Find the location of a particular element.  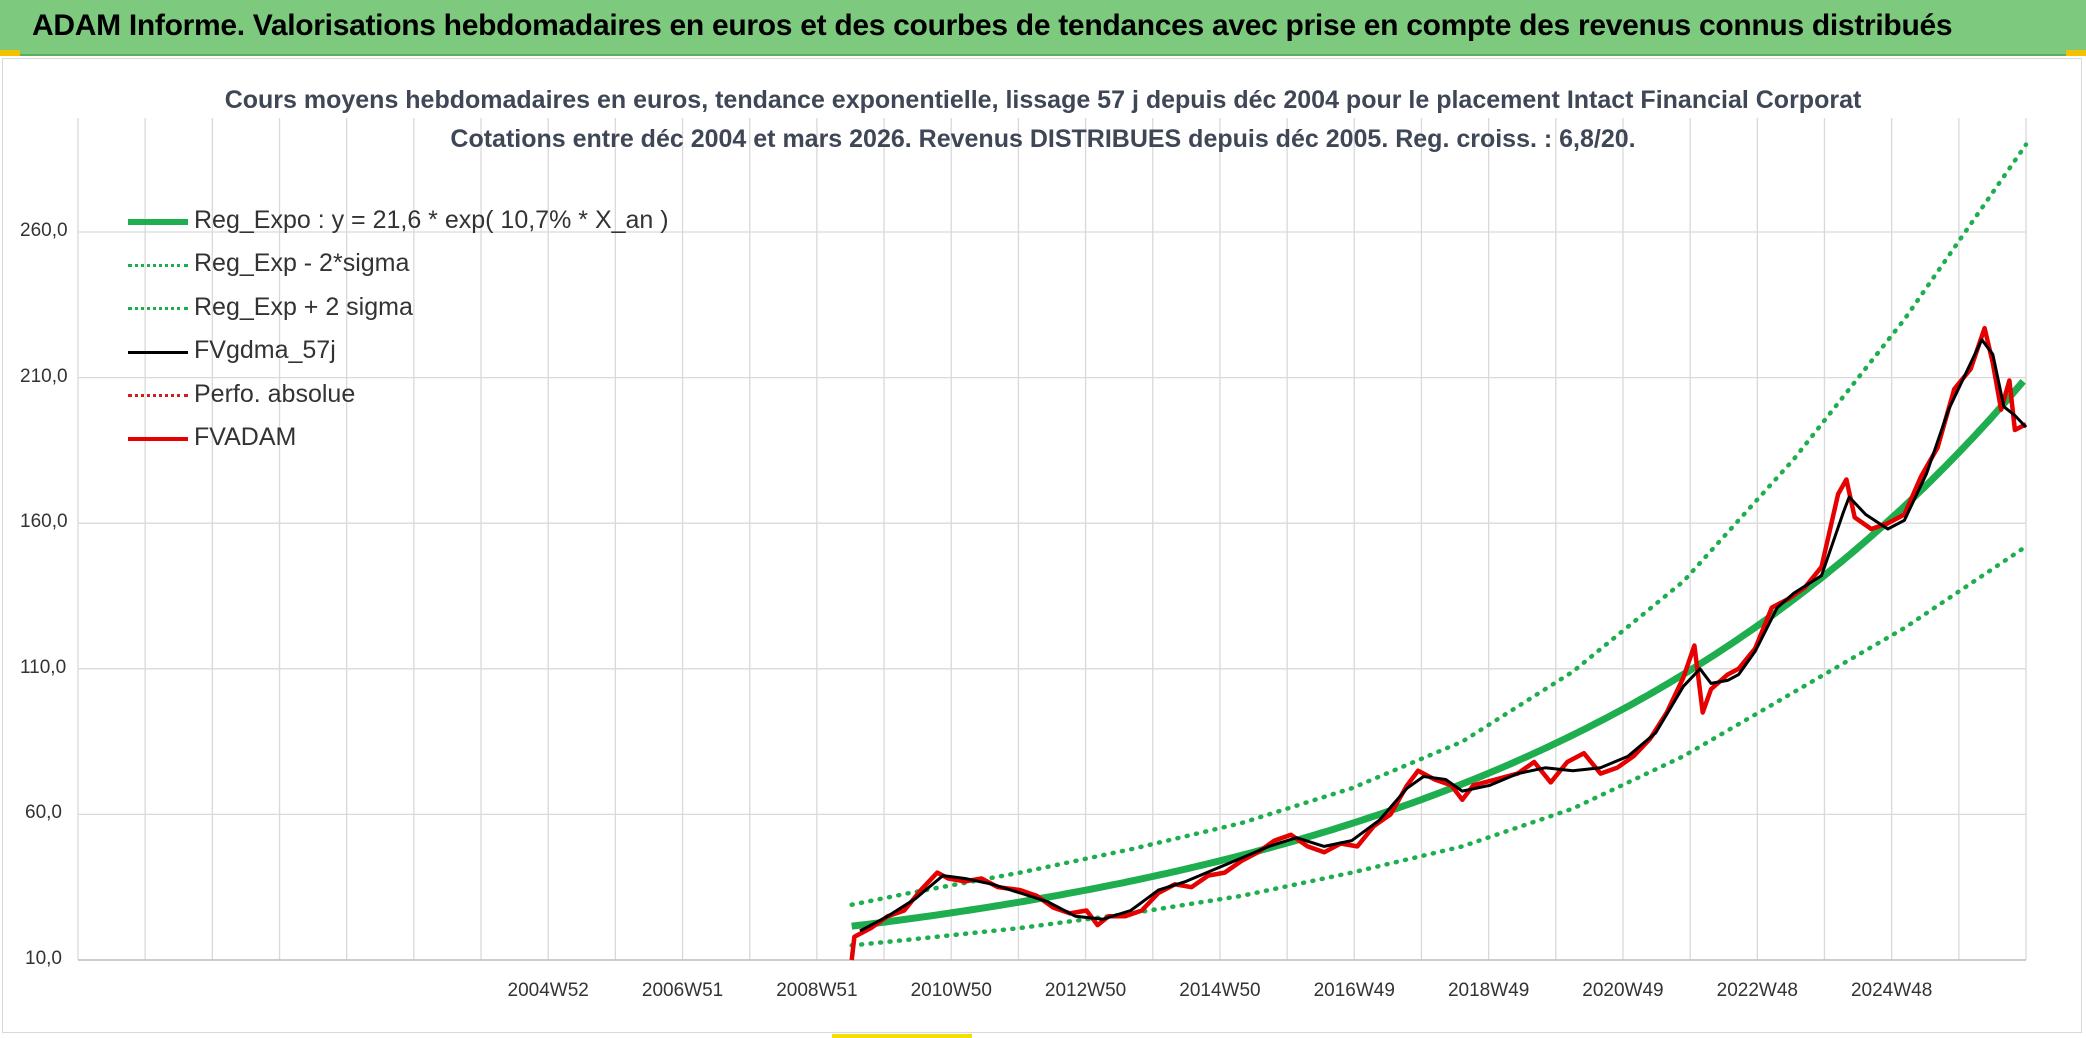

x-tick-label: 2022W48 is located at coordinates (1757, 990).